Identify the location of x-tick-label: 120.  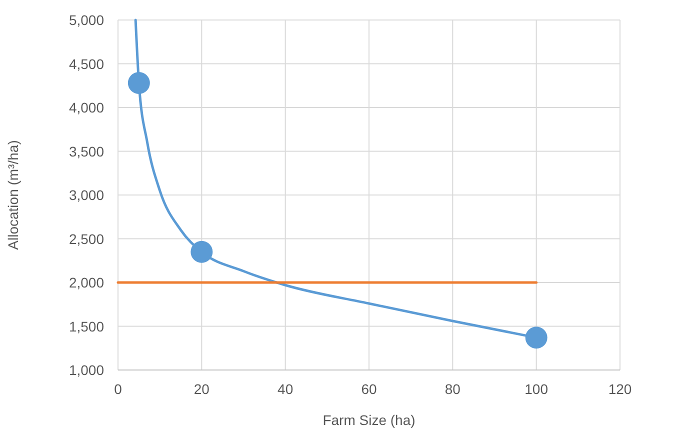
(620, 389).